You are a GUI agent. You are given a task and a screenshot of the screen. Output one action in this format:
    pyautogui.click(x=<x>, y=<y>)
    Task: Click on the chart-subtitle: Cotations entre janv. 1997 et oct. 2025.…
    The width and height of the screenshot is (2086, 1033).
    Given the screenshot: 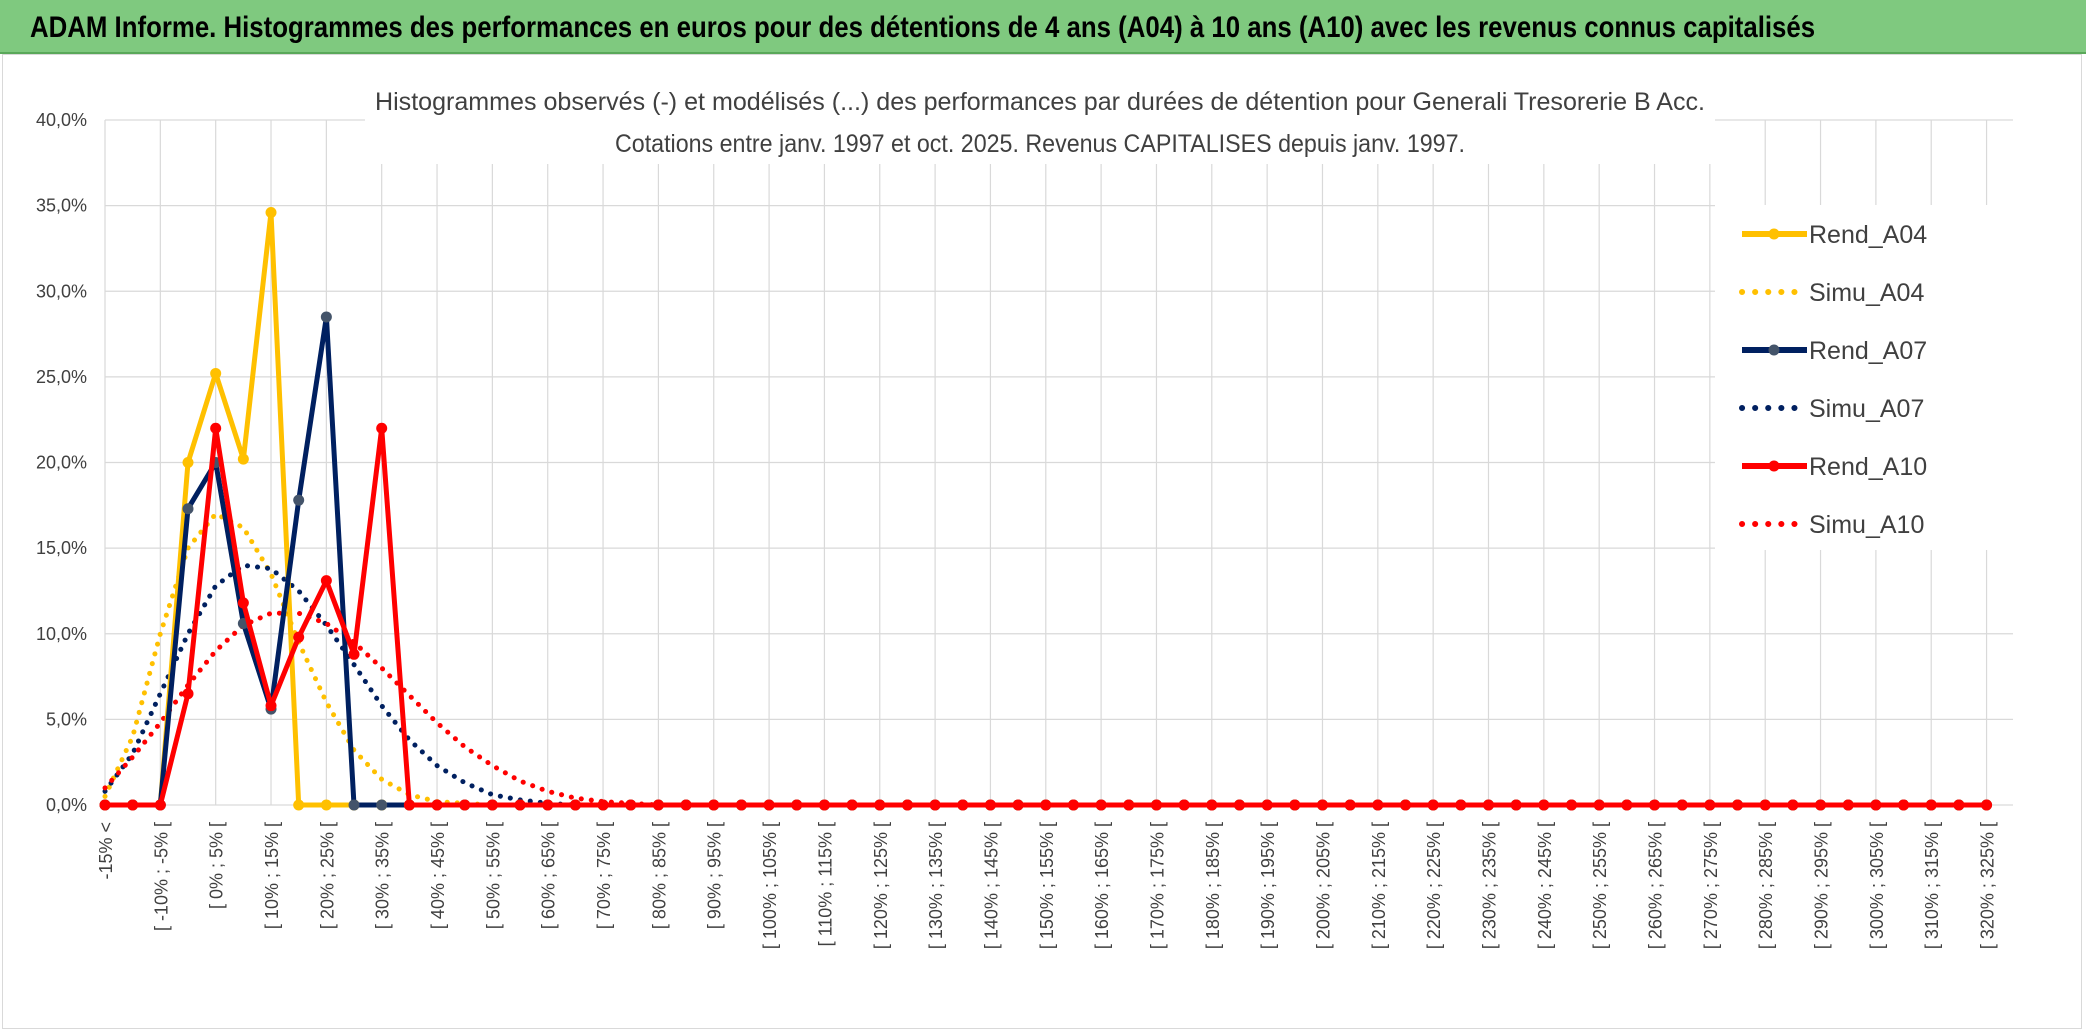 What is the action you would take?
    pyautogui.click(x=1040, y=144)
    